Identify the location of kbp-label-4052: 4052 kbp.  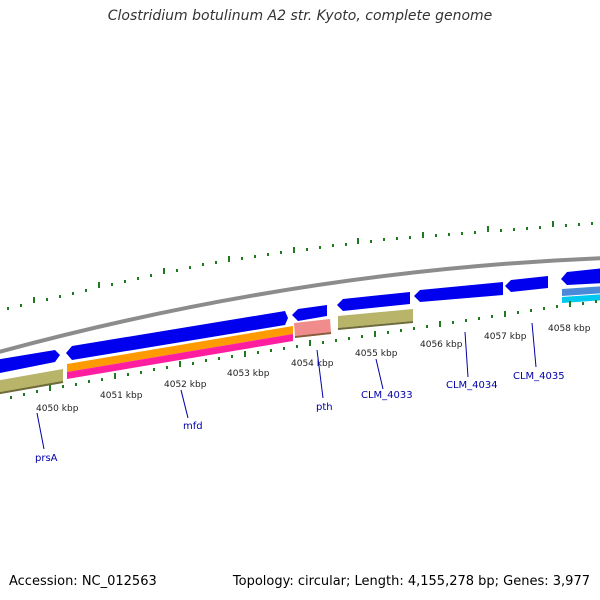
(185, 385).